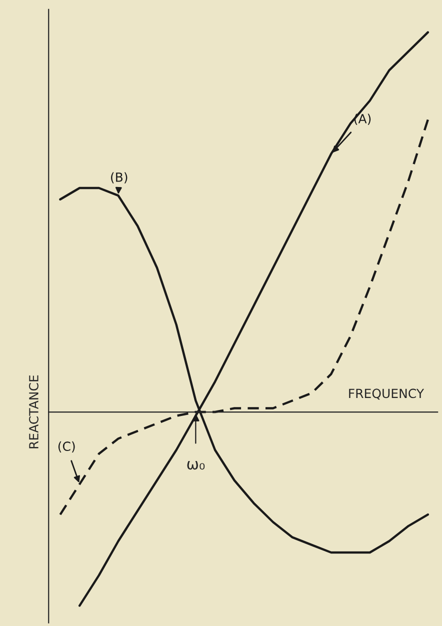 Image resolution: width=442 pixels, height=626 pixels. Describe the element at coordinates (196, 465) in the screenshot. I see `annotation: ω₀` at that location.